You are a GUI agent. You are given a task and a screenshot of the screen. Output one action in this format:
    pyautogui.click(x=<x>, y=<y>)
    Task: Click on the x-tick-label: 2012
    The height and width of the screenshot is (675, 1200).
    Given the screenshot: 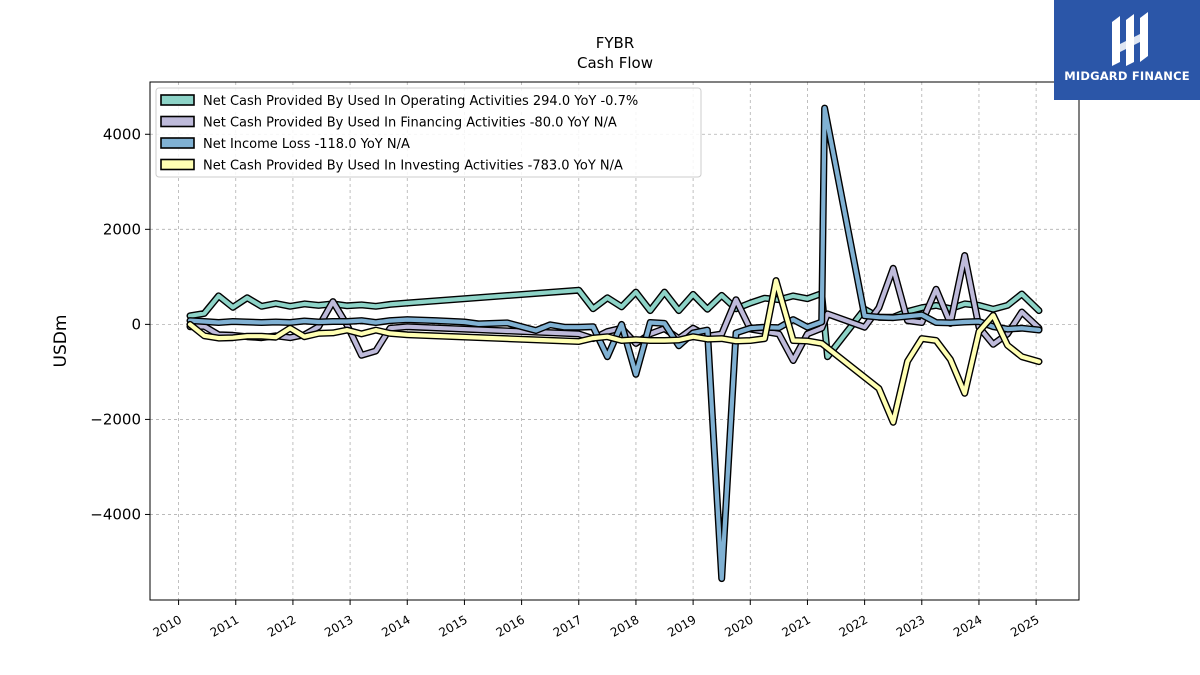 What is the action you would take?
    pyautogui.click(x=281, y=625)
    